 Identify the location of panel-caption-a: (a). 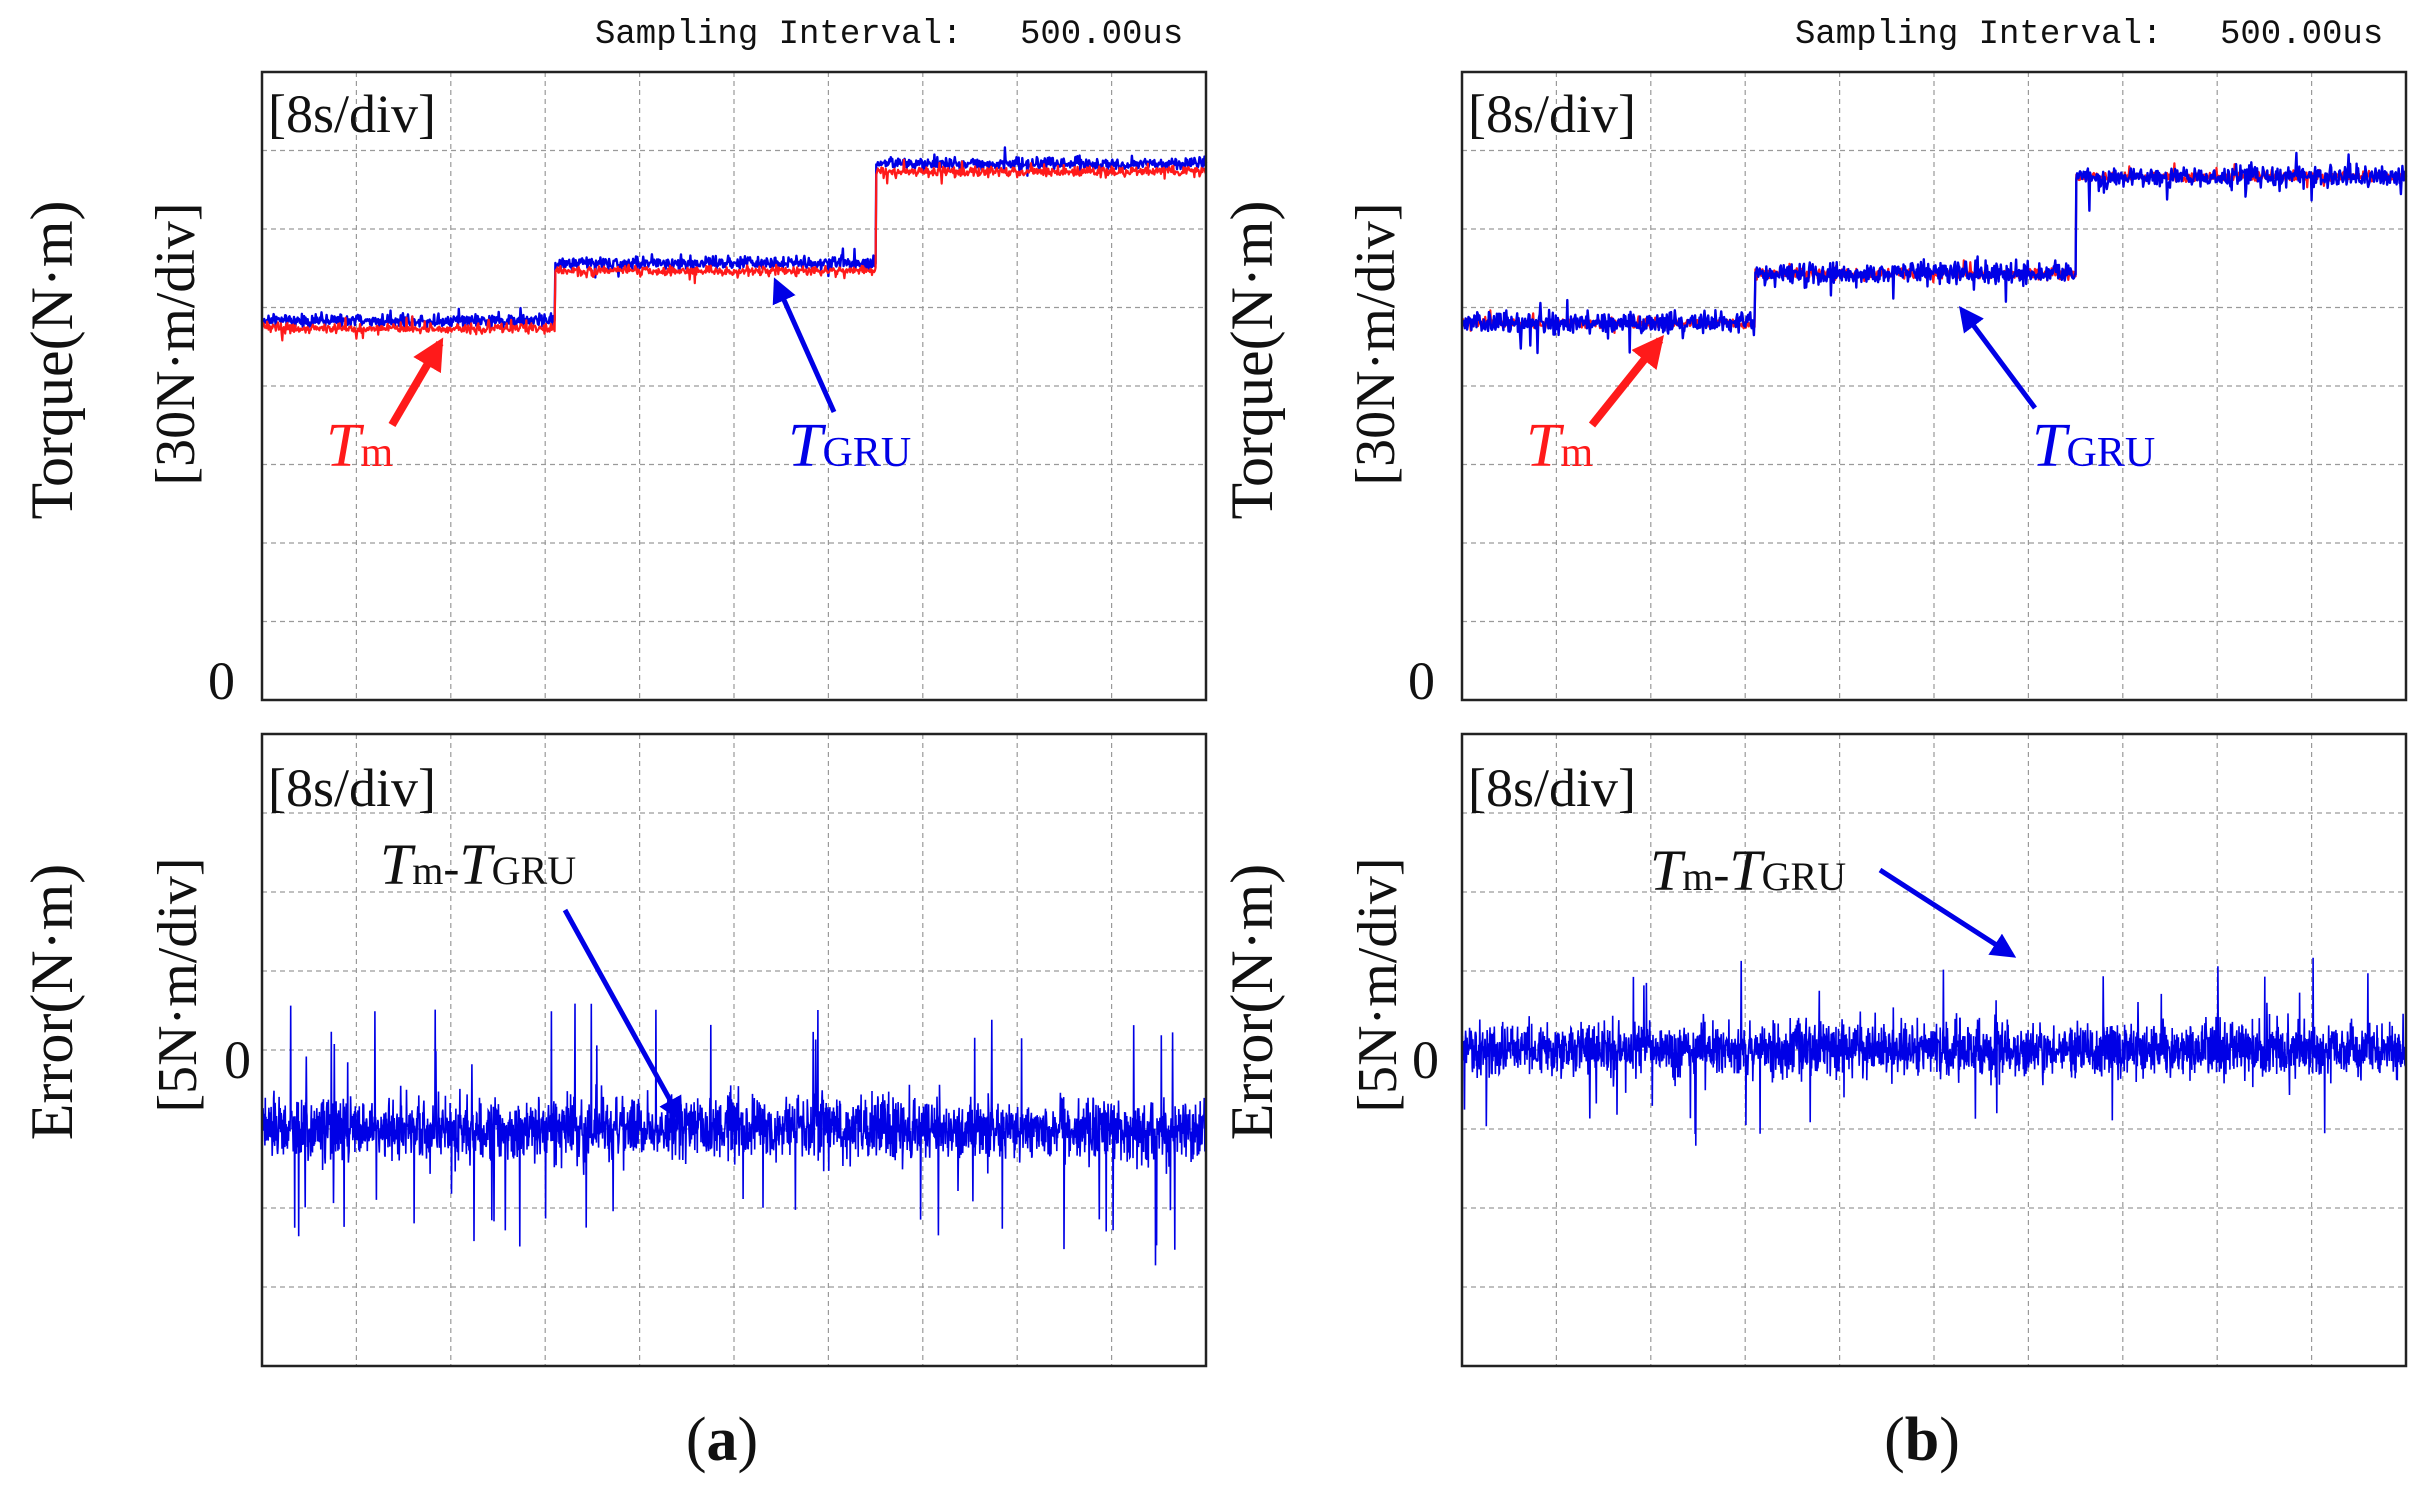
(722, 1440).